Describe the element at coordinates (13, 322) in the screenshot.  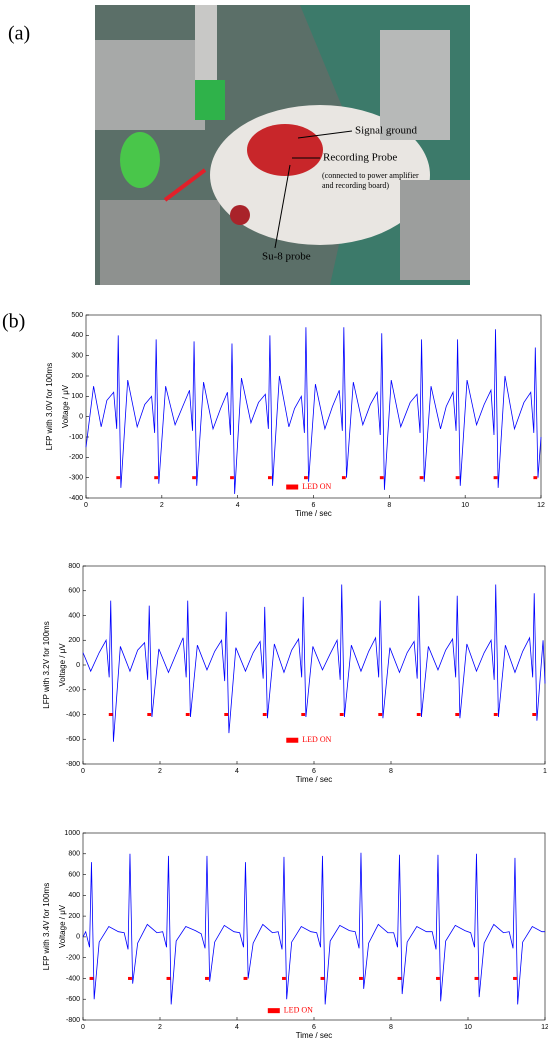
I see `panel-label: (b)` at that location.